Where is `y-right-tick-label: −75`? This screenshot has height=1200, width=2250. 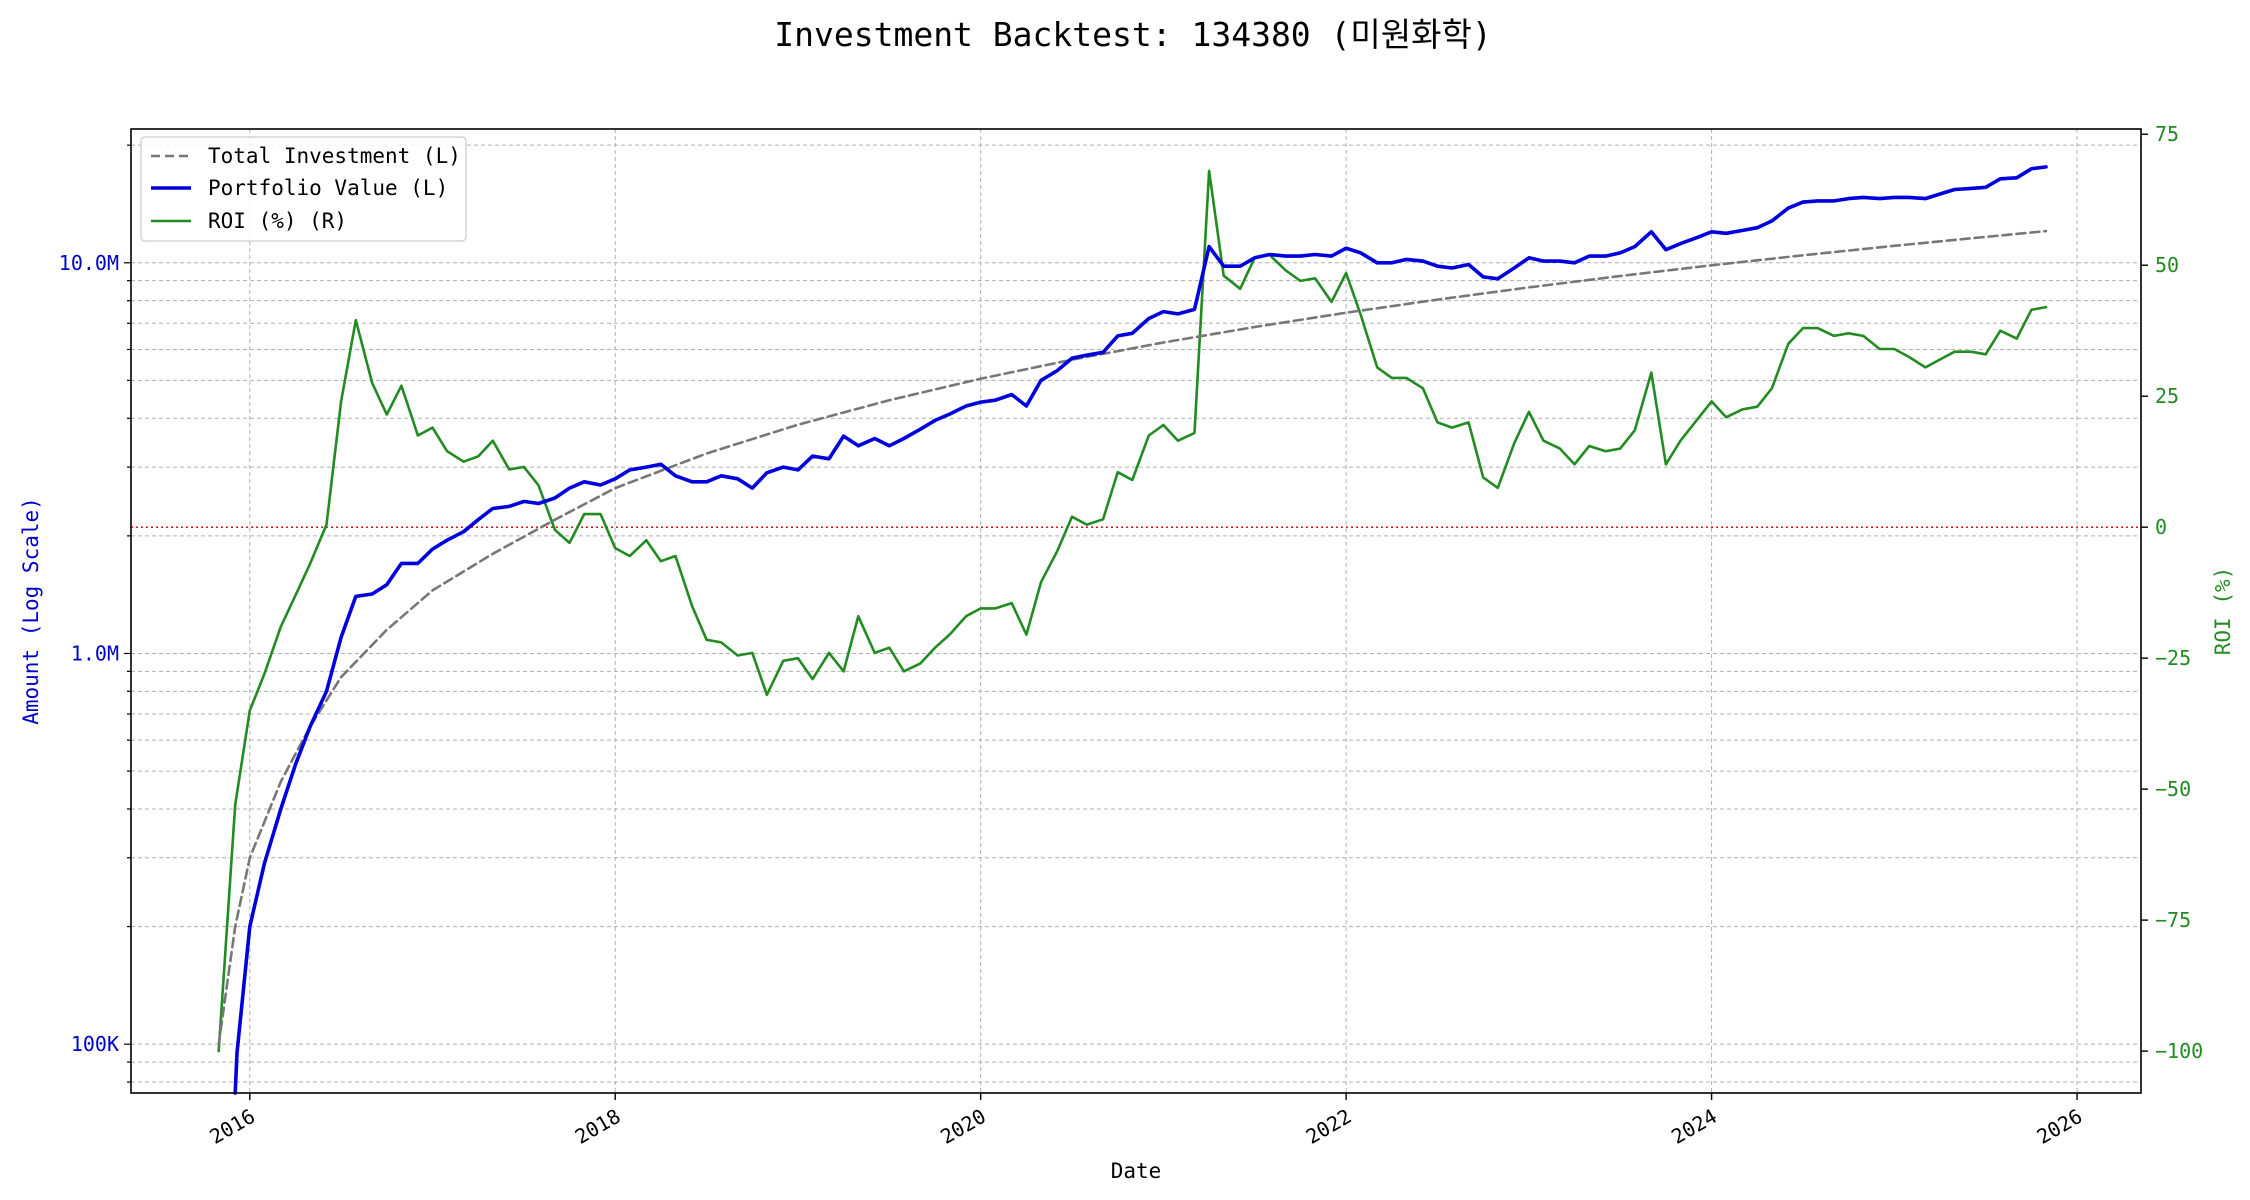
y-right-tick-label: −75 is located at coordinates (2173, 920).